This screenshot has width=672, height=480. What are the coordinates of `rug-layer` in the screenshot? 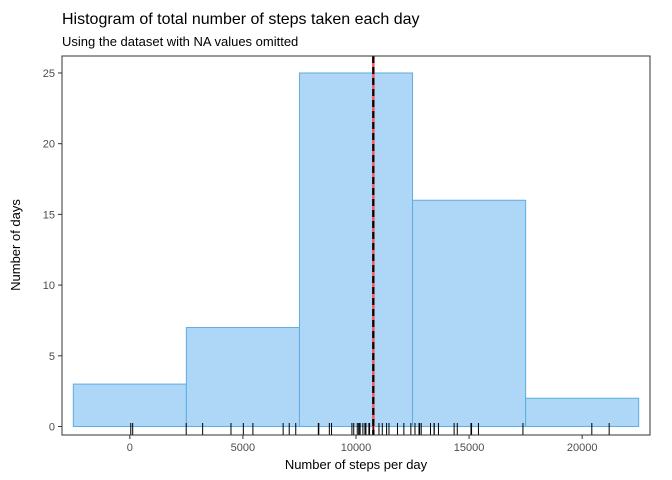 It's located at (370, 429).